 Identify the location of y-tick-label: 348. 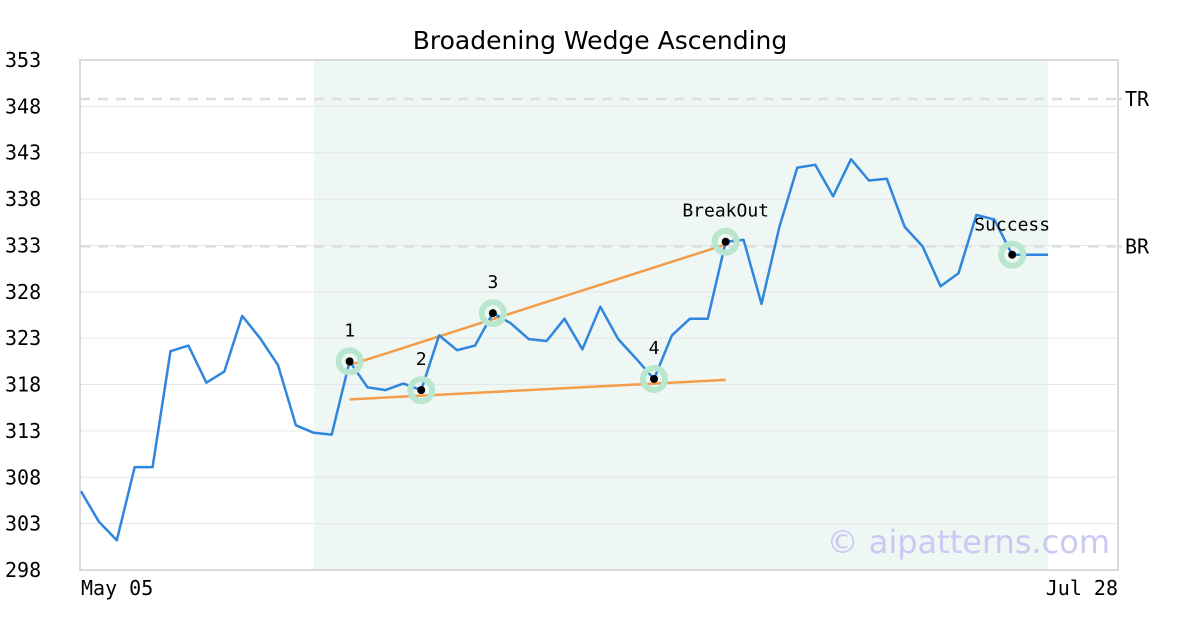
(23, 106).